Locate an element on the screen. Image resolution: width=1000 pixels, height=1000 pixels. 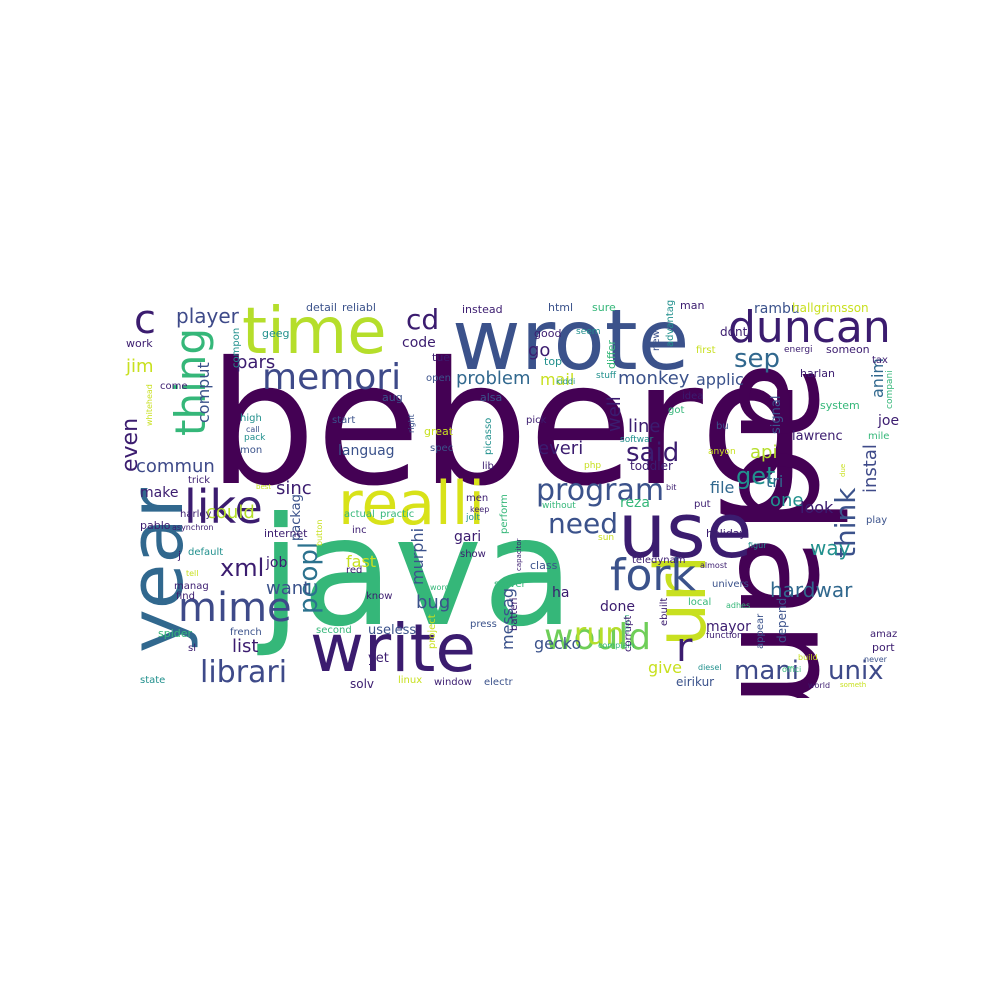
word-energi: energi is located at coordinates (798, 350).